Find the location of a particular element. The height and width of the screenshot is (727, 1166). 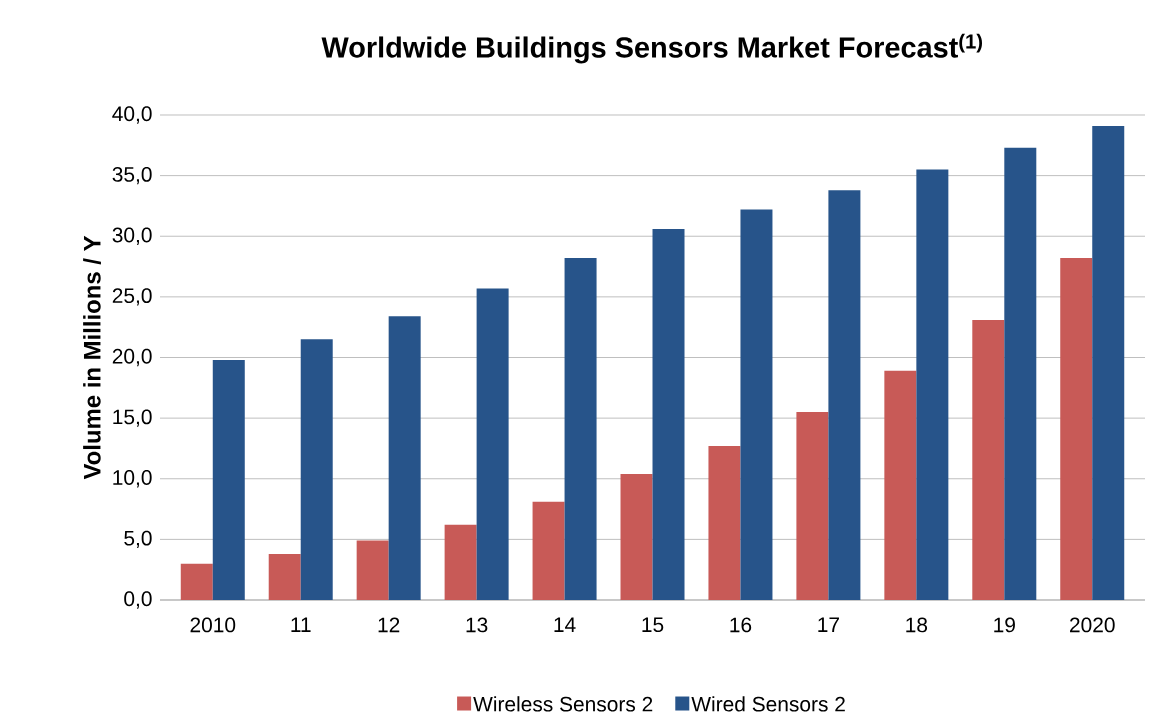

legend-label: Wired Sensors 2 is located at coordinates (768, 704).